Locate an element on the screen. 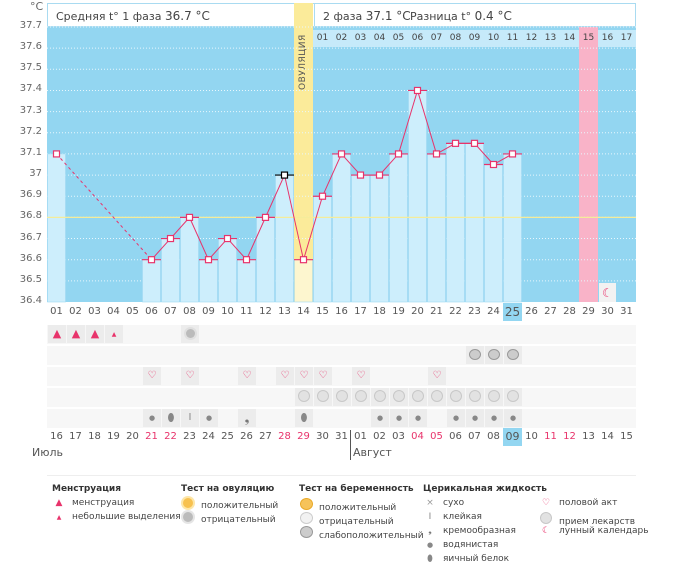 This screenshot has width=675, height=587. calendar-date-label: 23 is located at coordinates (189, 436).